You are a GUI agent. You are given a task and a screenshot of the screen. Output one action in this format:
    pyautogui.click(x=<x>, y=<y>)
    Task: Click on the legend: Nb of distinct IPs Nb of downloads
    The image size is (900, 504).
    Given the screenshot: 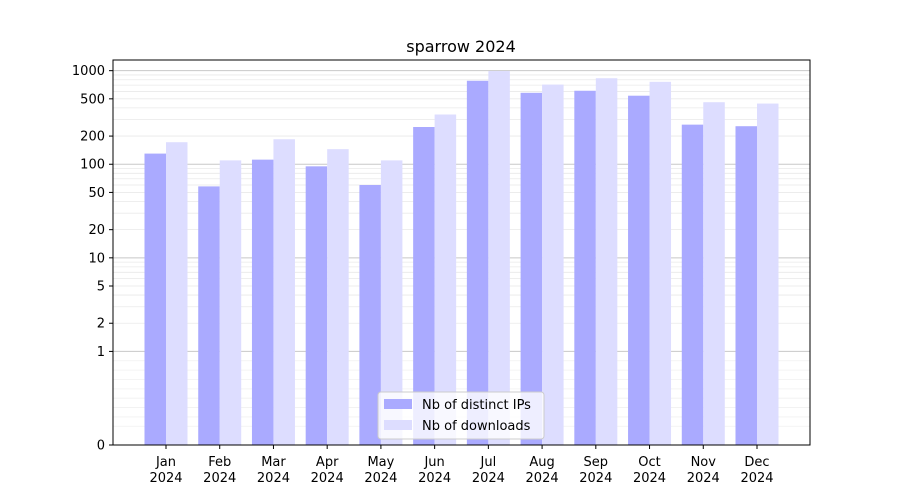 What is the action you would take?
    pyautogui.click(x=461, y=415)
    